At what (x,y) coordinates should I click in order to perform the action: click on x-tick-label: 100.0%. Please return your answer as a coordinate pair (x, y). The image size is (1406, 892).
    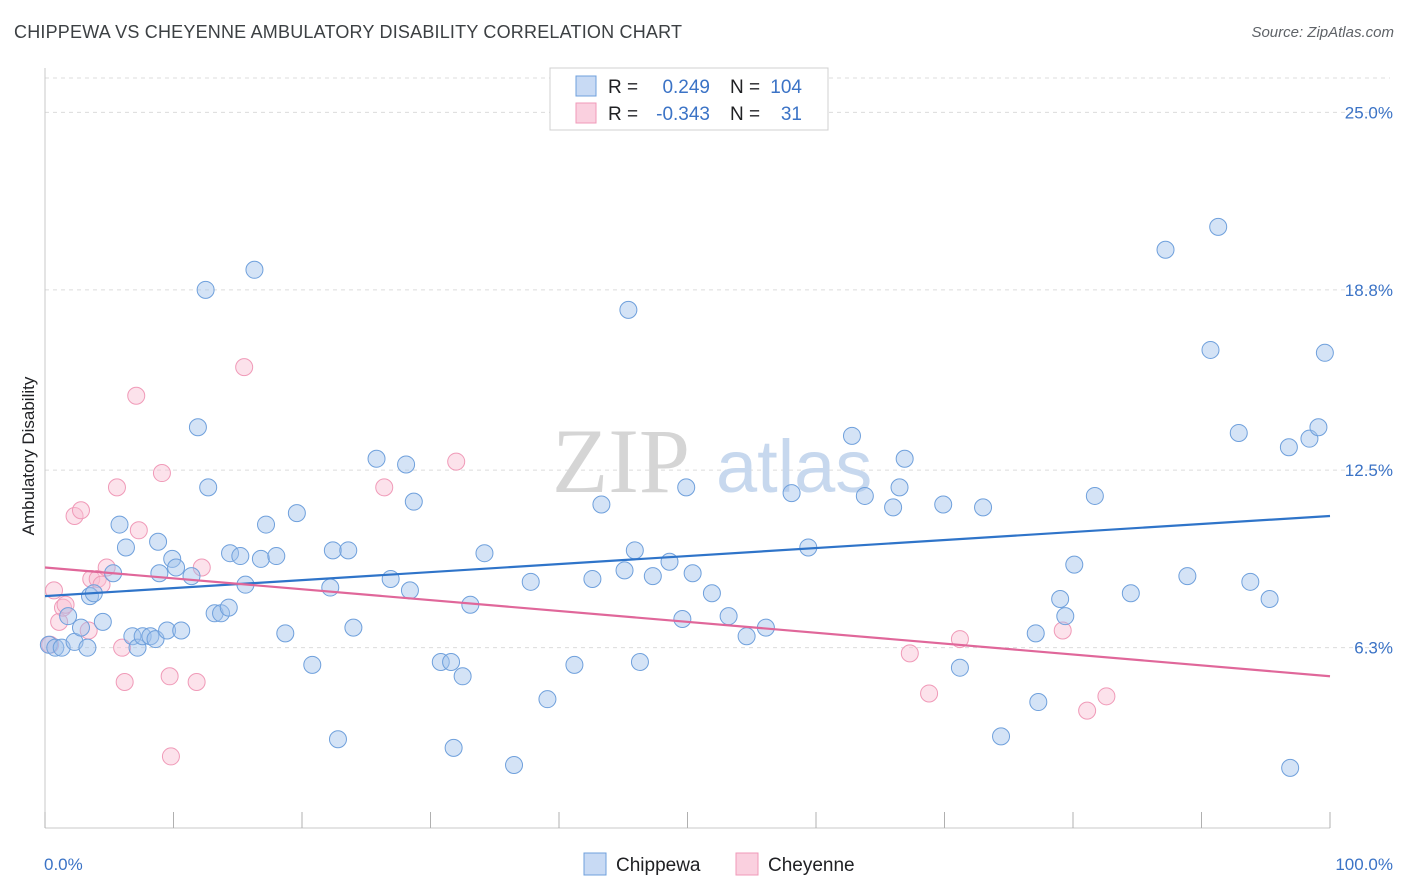
    Looking at the image, I should click on (1364, 864).